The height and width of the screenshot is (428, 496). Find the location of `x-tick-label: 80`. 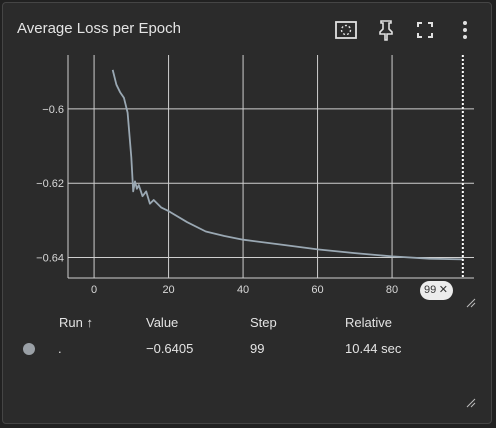

x-tick-label: 80 is located at coordinates (392, 290).